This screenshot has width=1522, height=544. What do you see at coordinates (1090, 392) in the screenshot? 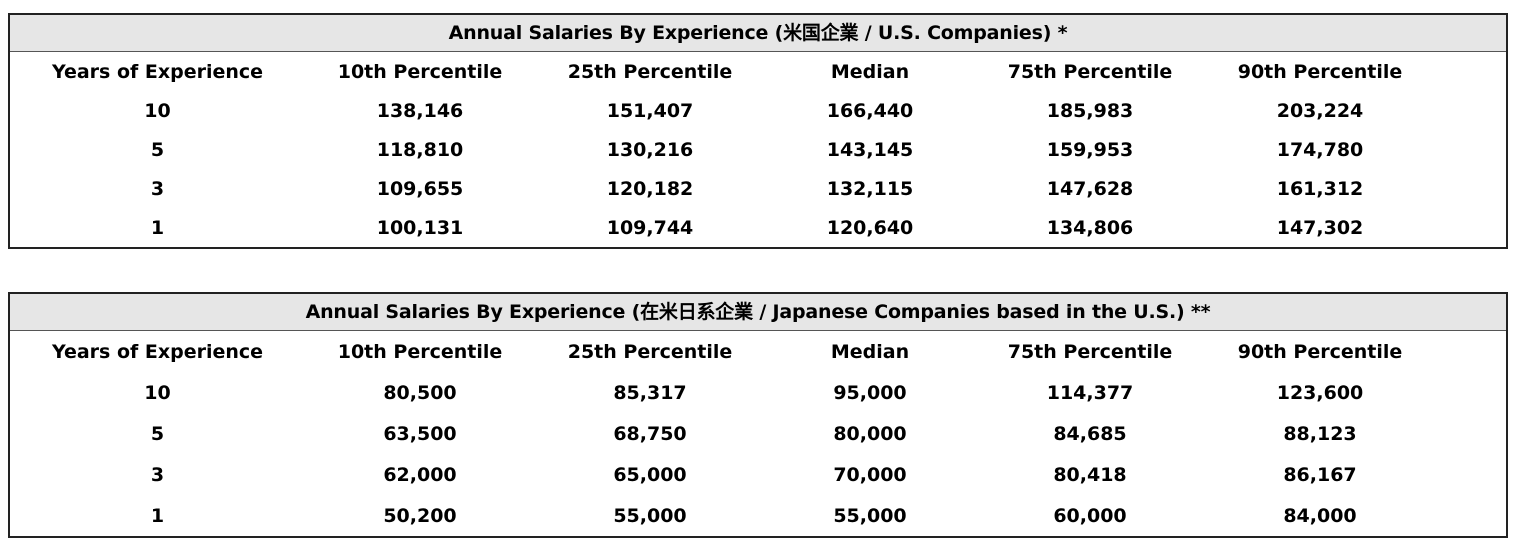
I see `p75-cell: 114,377` at bounding box center [1090, 392].